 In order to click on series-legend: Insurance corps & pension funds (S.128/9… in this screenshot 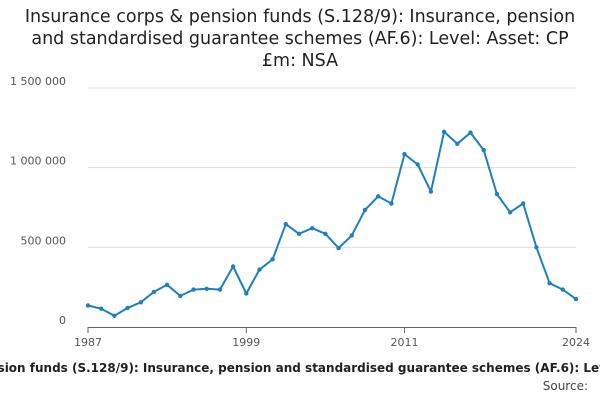, I will do `click(300, 368)`.